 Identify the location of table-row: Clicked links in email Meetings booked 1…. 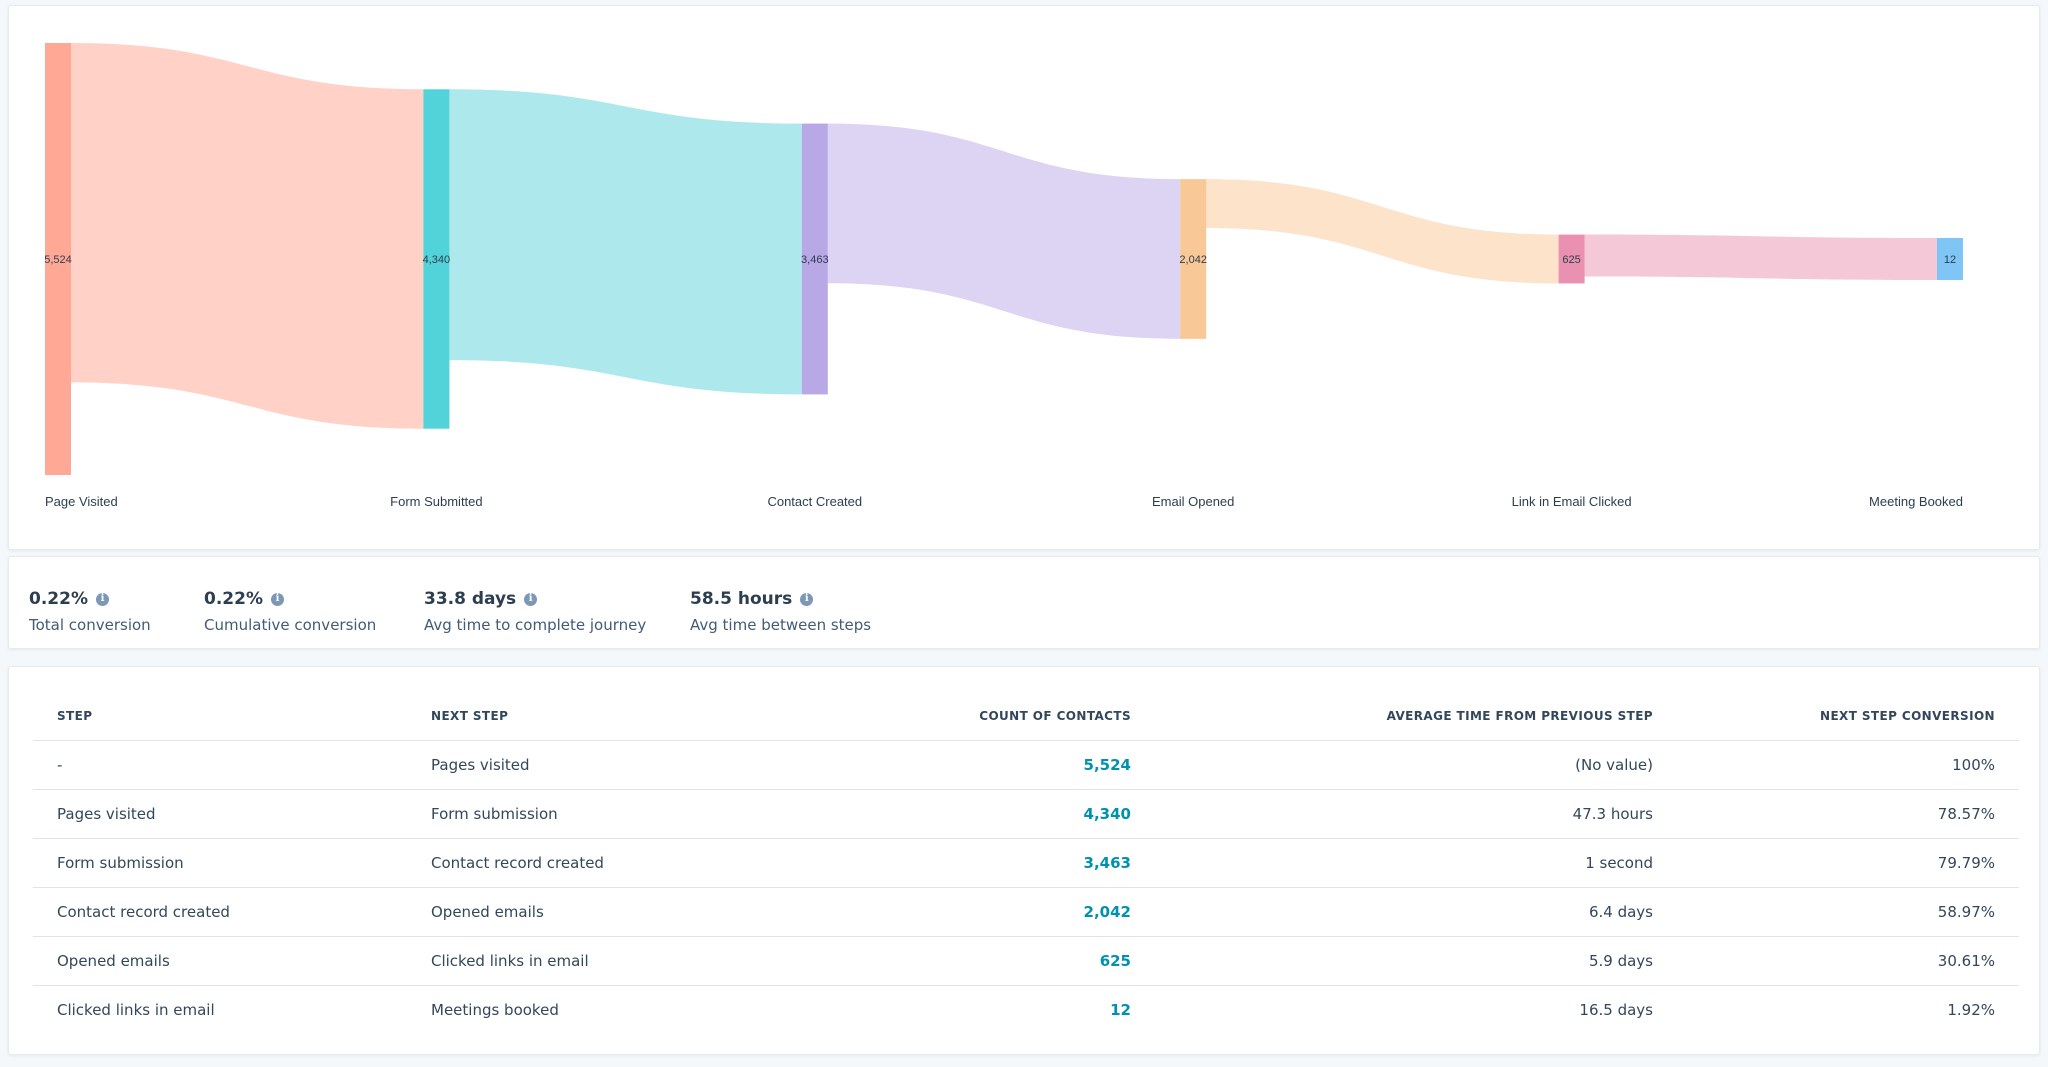
(1026, 1009).